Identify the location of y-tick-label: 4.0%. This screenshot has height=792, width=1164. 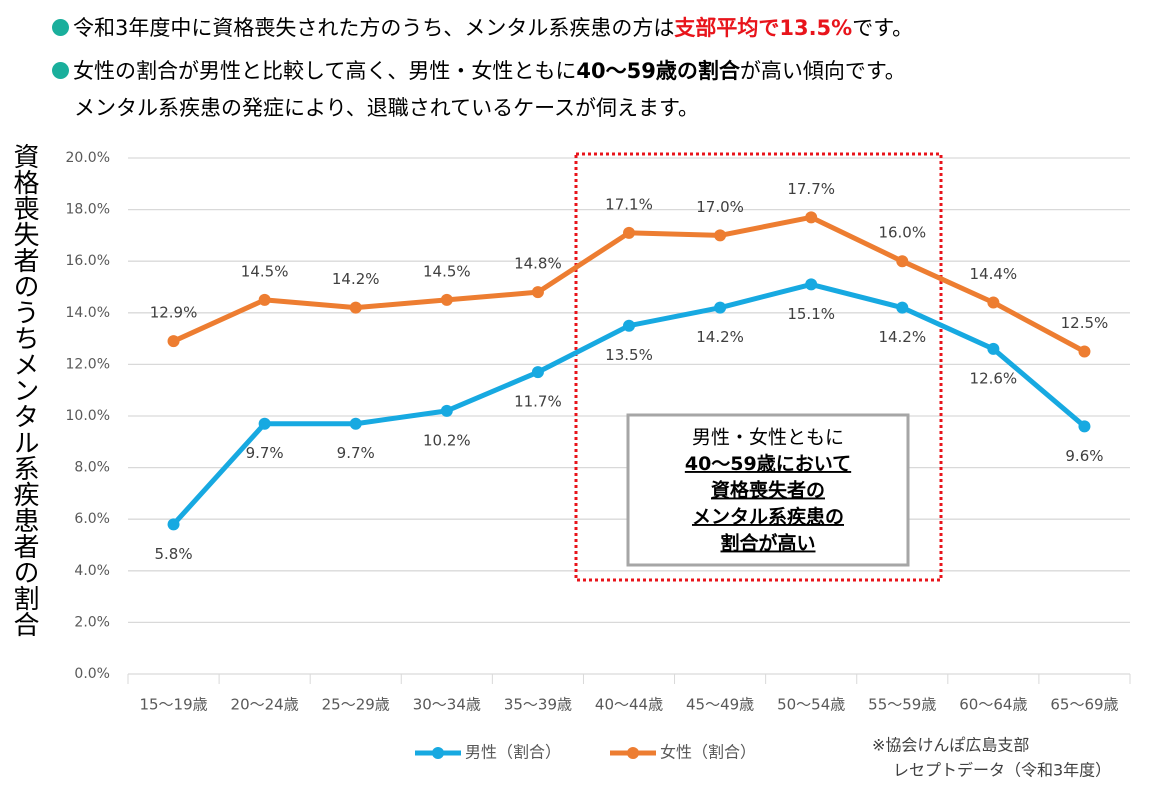
(92, 571).